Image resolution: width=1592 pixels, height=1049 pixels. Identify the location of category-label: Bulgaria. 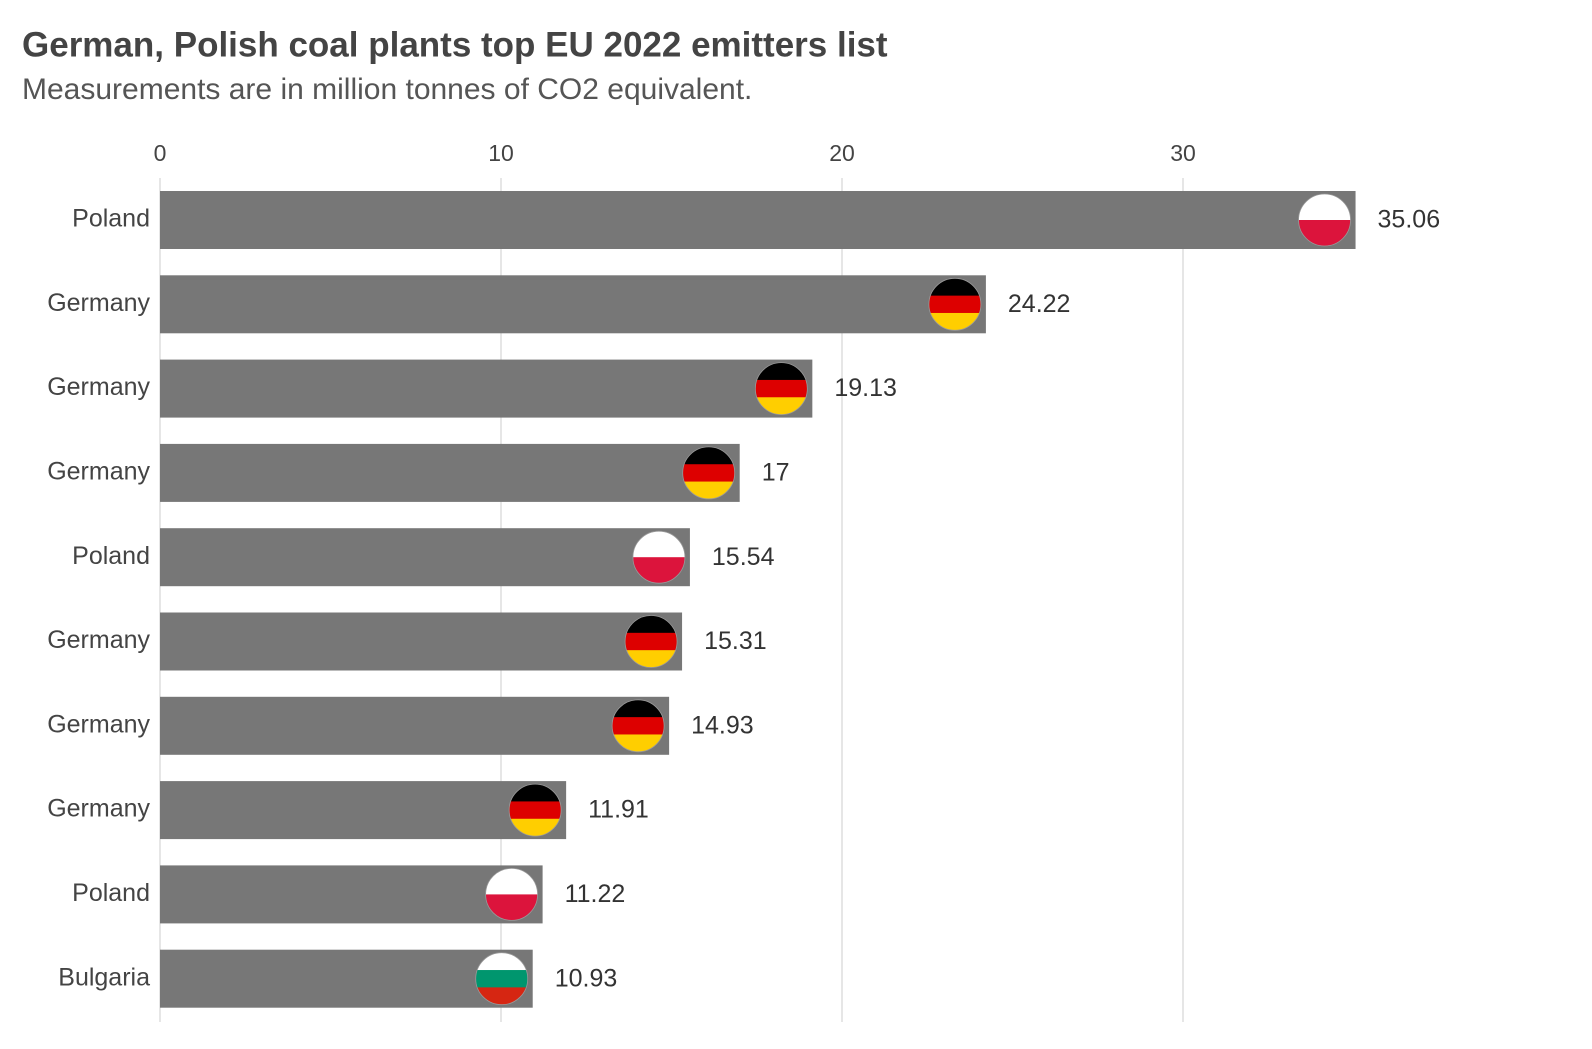
(104, 977).